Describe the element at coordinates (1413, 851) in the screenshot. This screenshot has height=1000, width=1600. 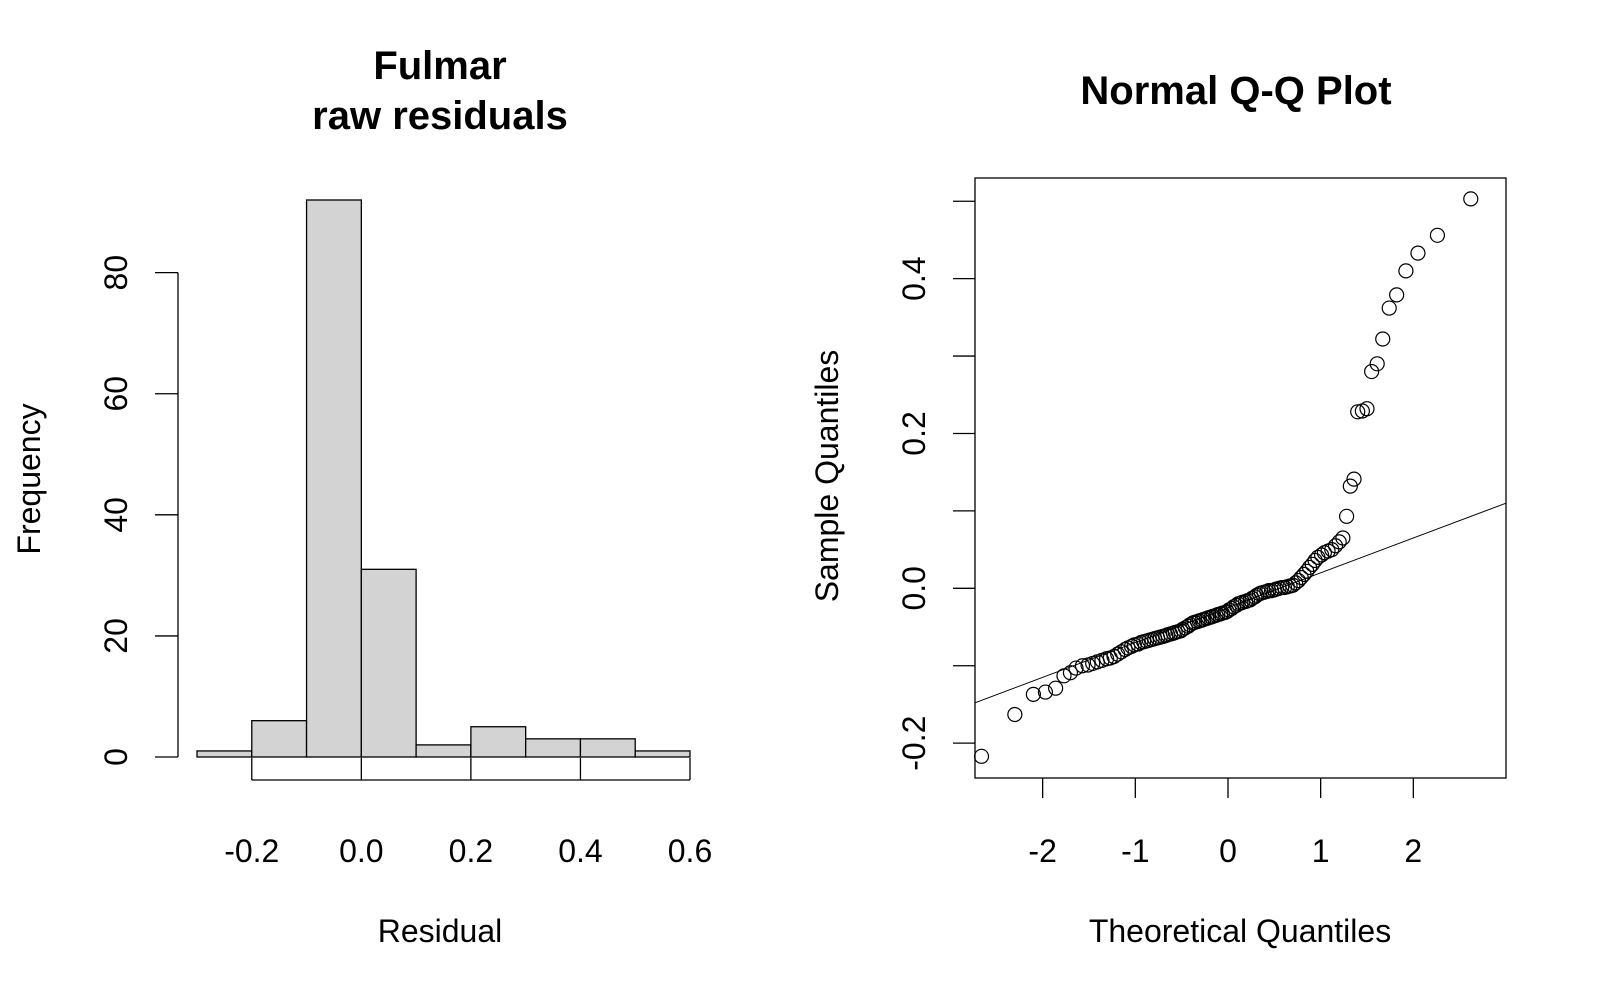
I see `qq-x-tick-label: 2` at that location.